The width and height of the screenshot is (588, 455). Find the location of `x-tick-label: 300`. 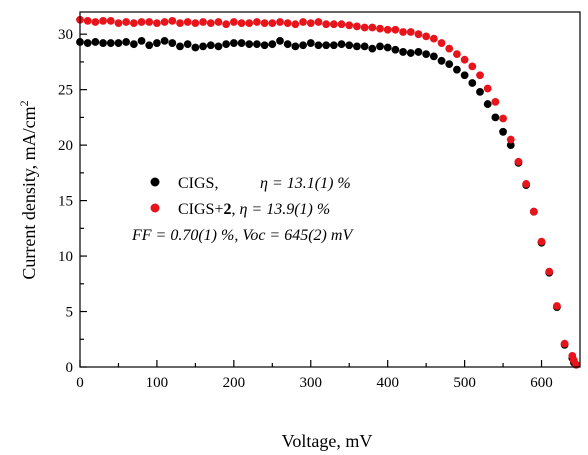

x-tick-label: 300 is located at coordinates (311, 383).